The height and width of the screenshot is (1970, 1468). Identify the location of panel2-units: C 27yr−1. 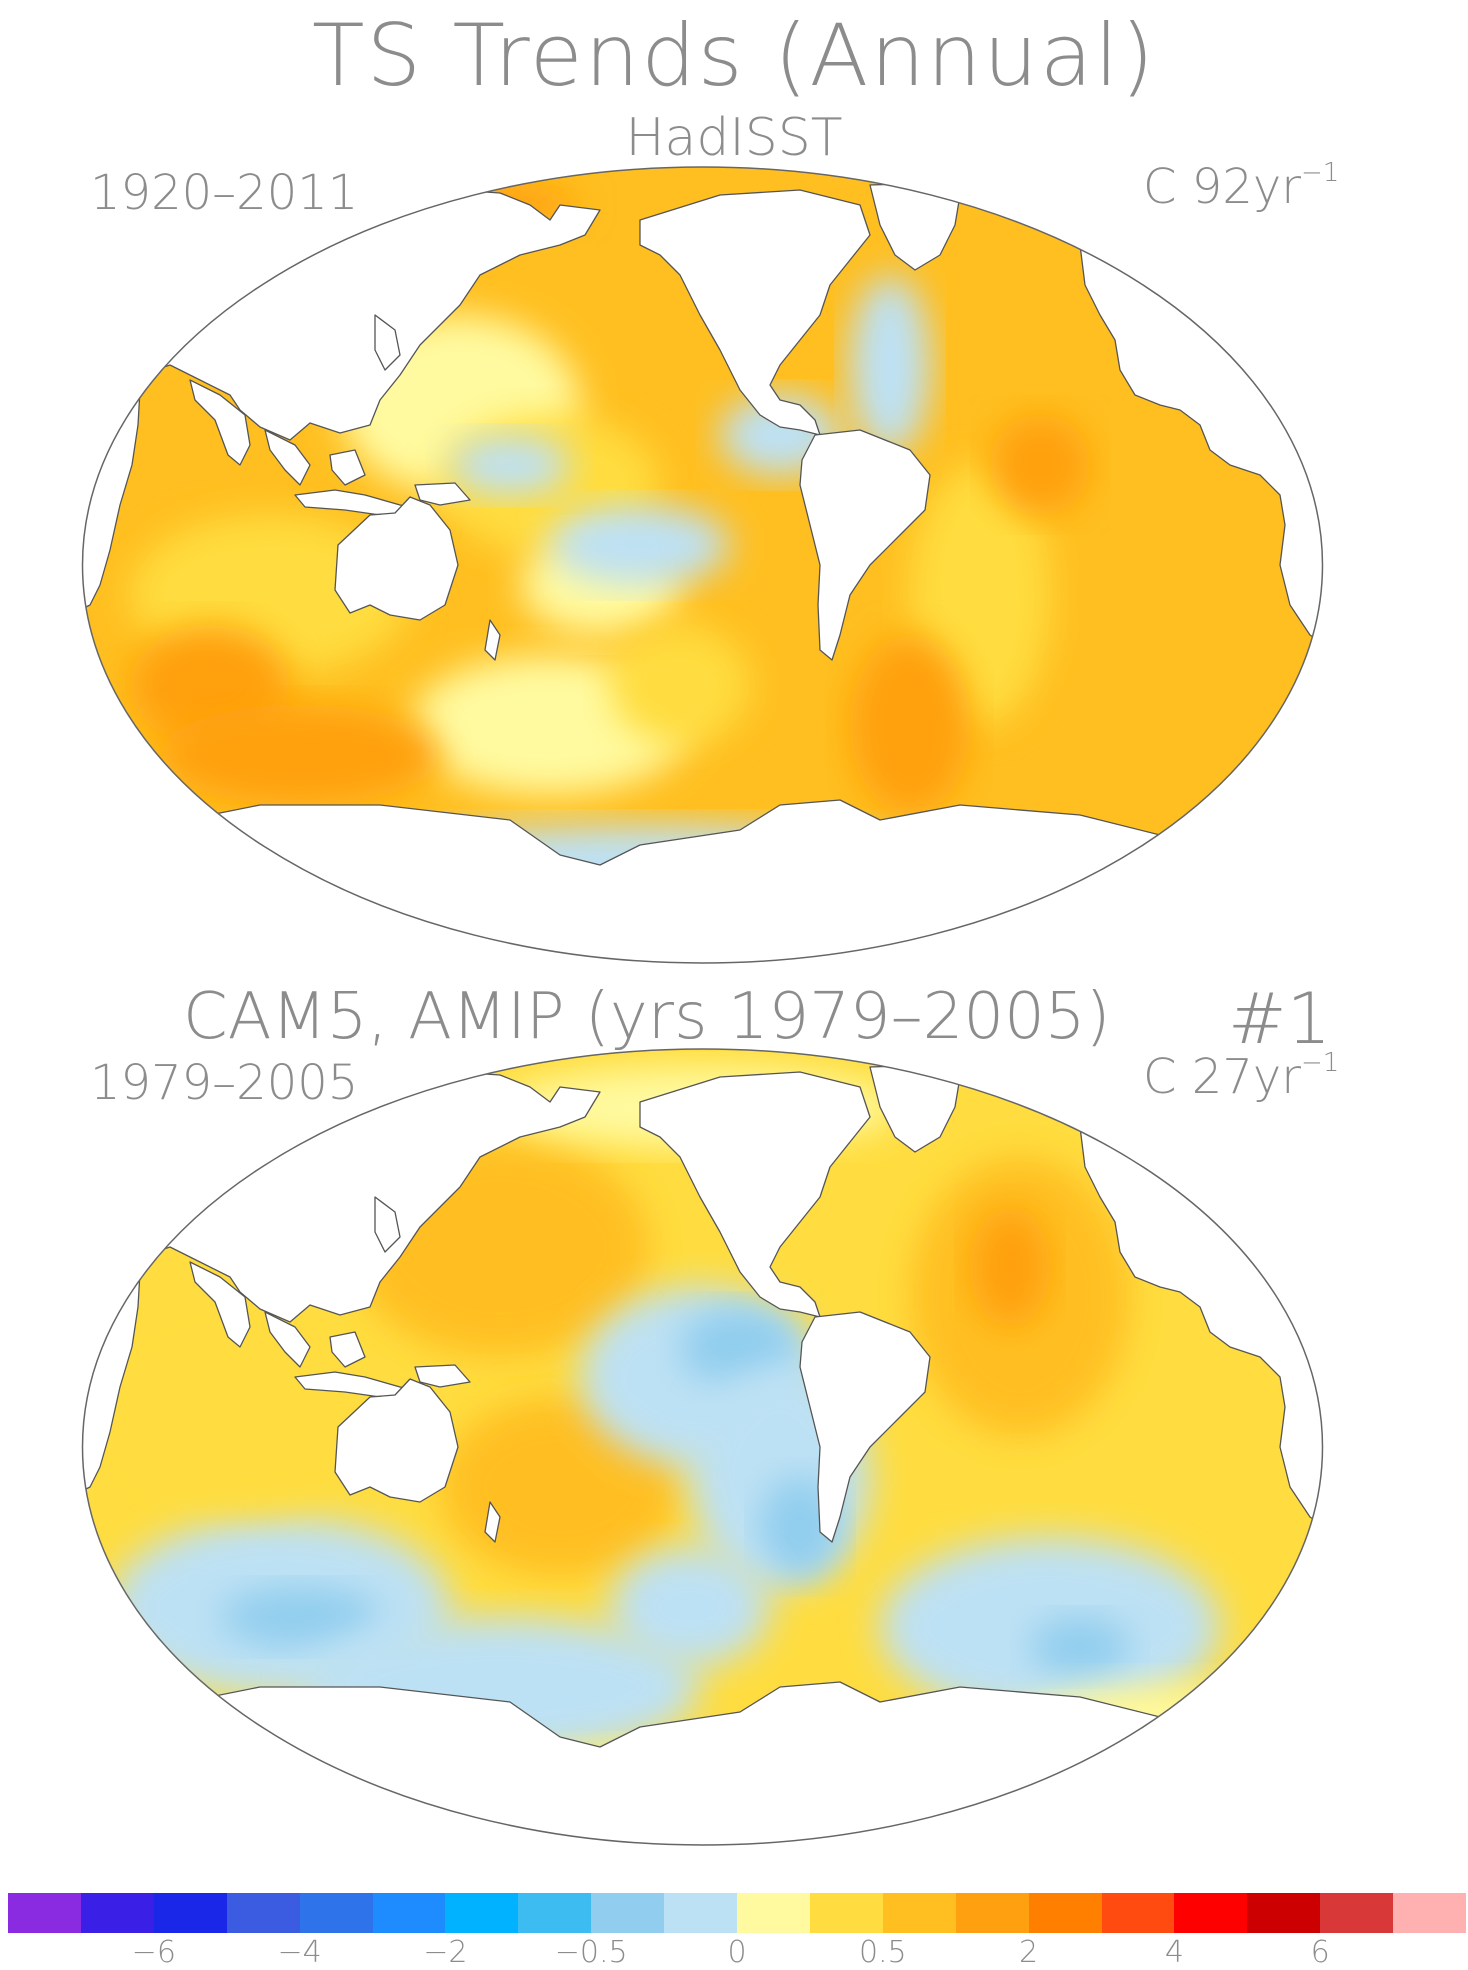
(1241, 1076).